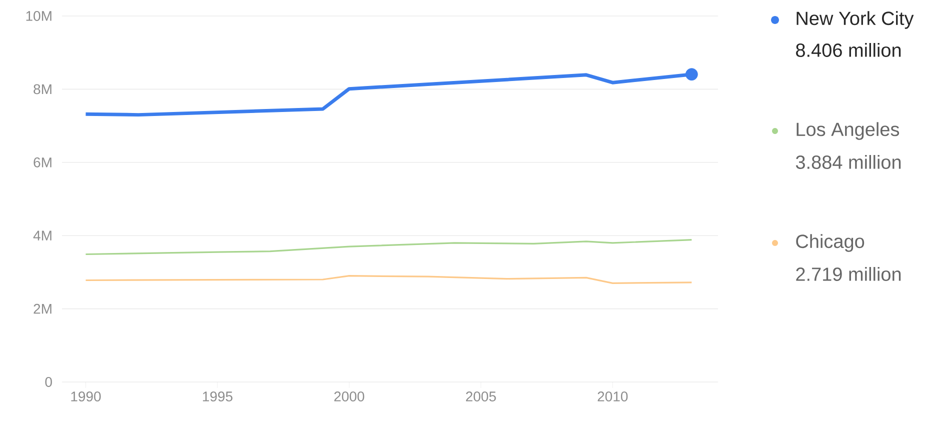 This screenshot has width=952, height=422. What do you see at coordinates (848, 50) in the screenshot?
I see `text: 8.406 million` at bounding box center [848, 50].